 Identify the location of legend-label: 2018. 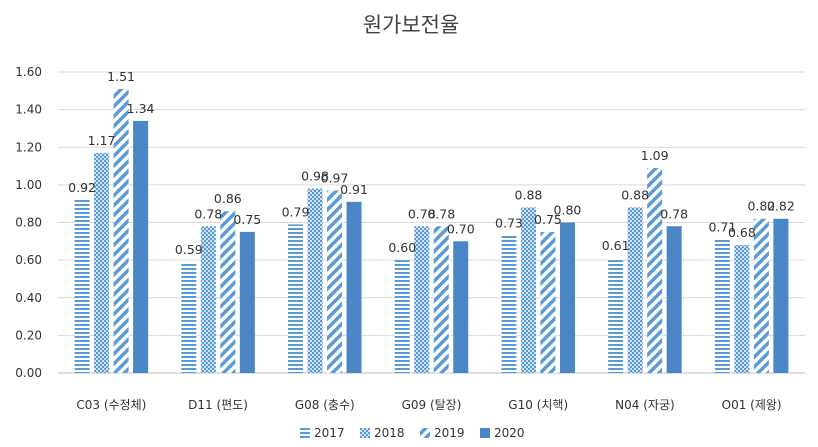
(389, 433).